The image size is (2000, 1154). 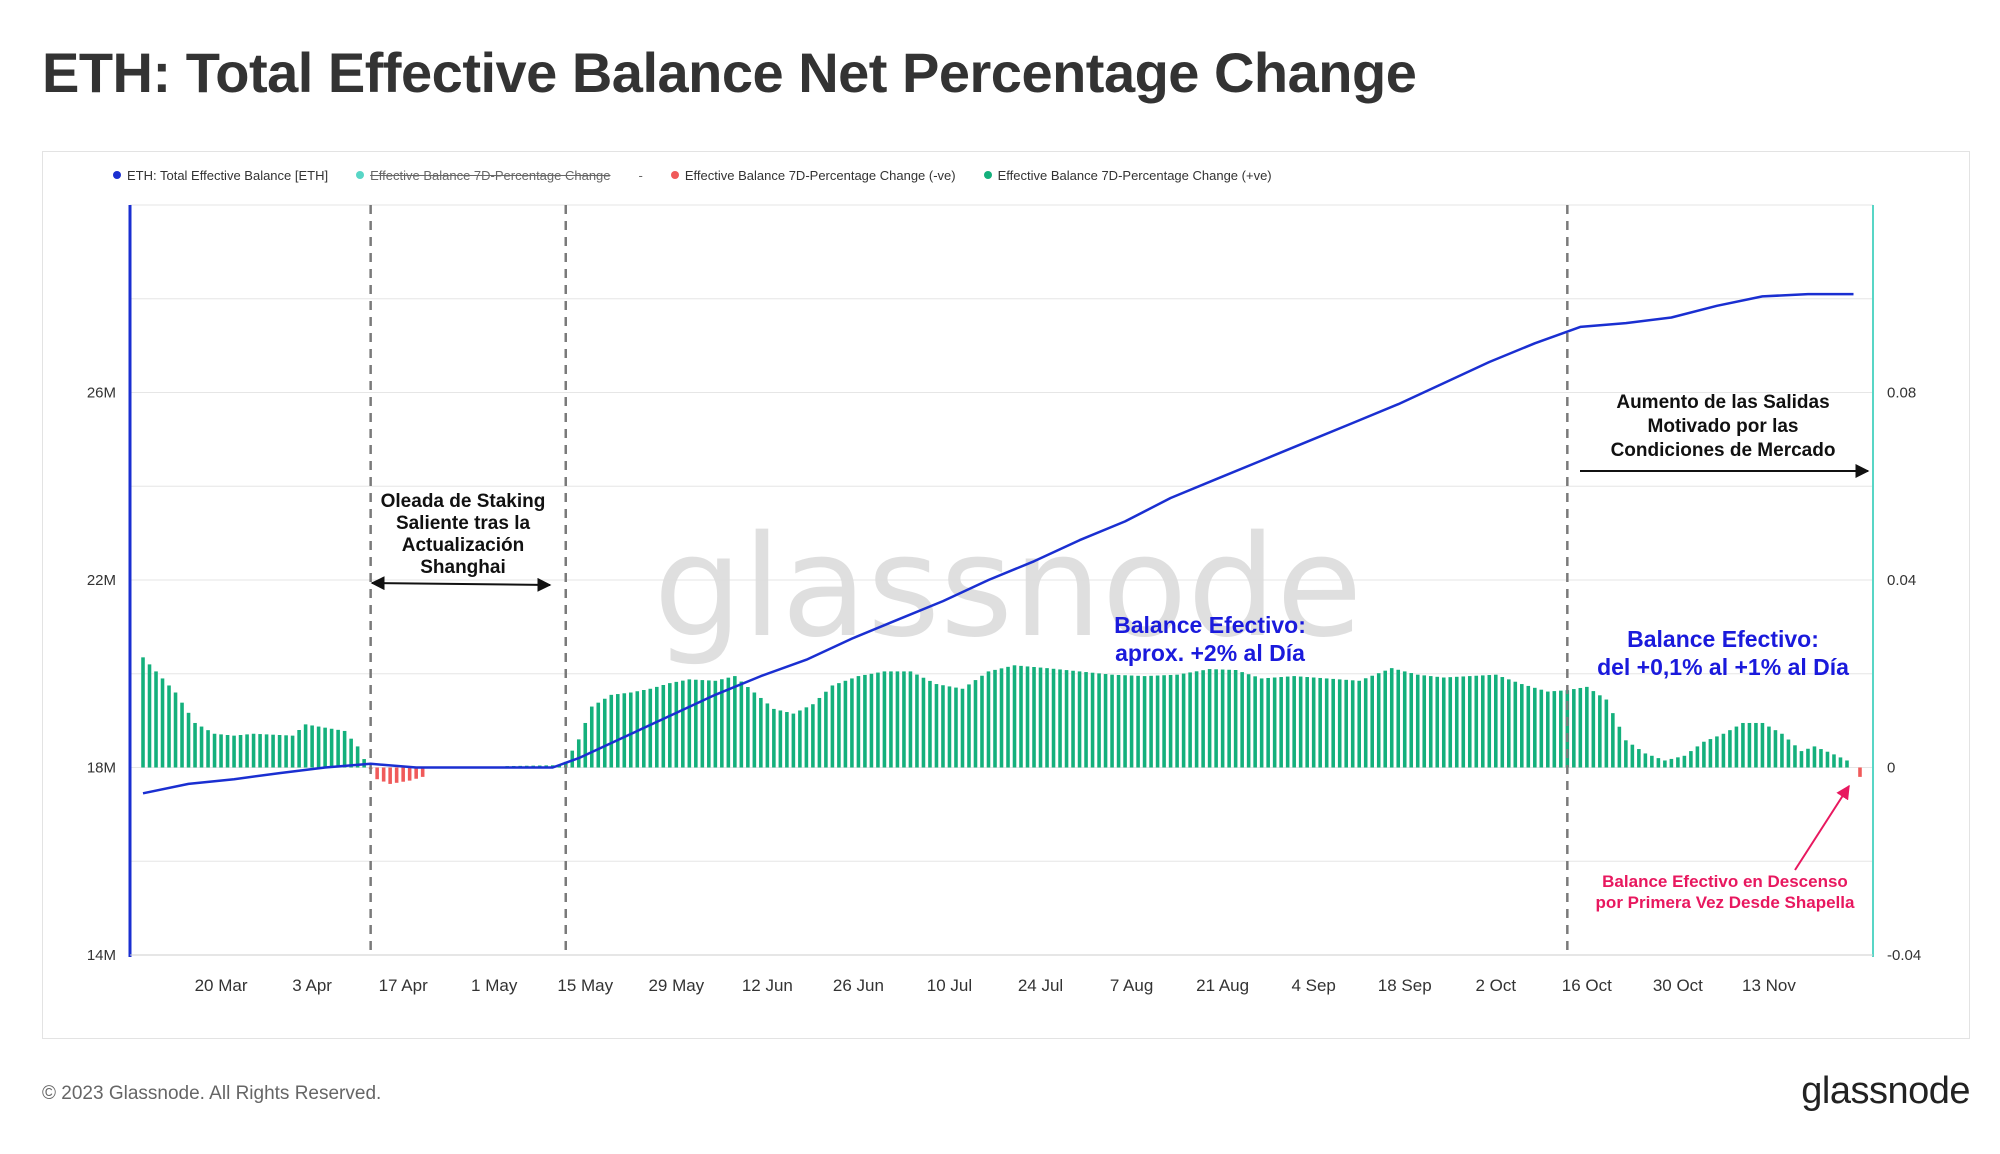 I want to click on shanghai-line-3: Actualización, so click(x=463, y=545).